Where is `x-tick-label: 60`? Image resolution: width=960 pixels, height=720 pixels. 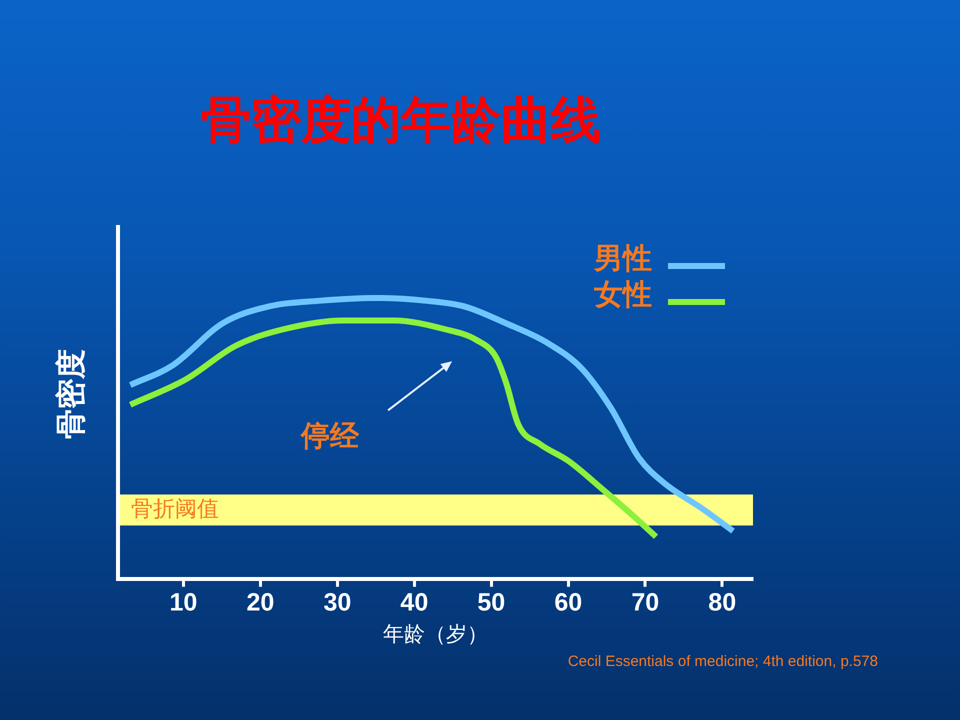
x-tick-label: 60 is located at coordinates (568, 602).